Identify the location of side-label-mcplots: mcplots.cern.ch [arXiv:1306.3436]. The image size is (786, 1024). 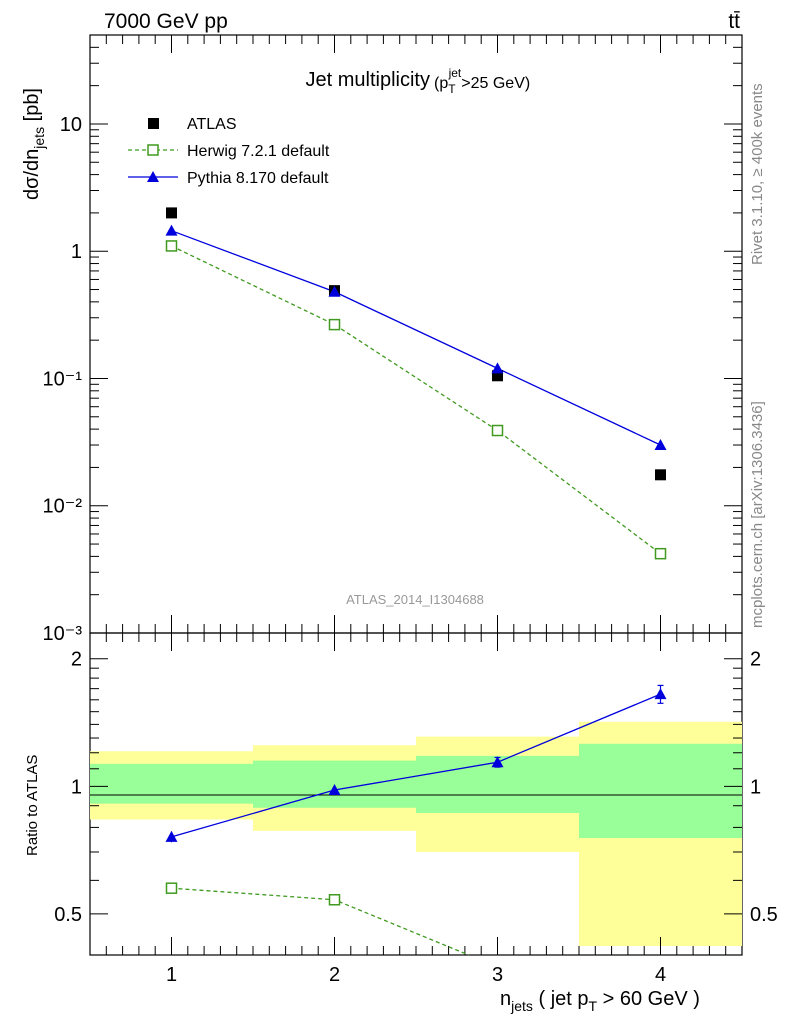
(757, 514).